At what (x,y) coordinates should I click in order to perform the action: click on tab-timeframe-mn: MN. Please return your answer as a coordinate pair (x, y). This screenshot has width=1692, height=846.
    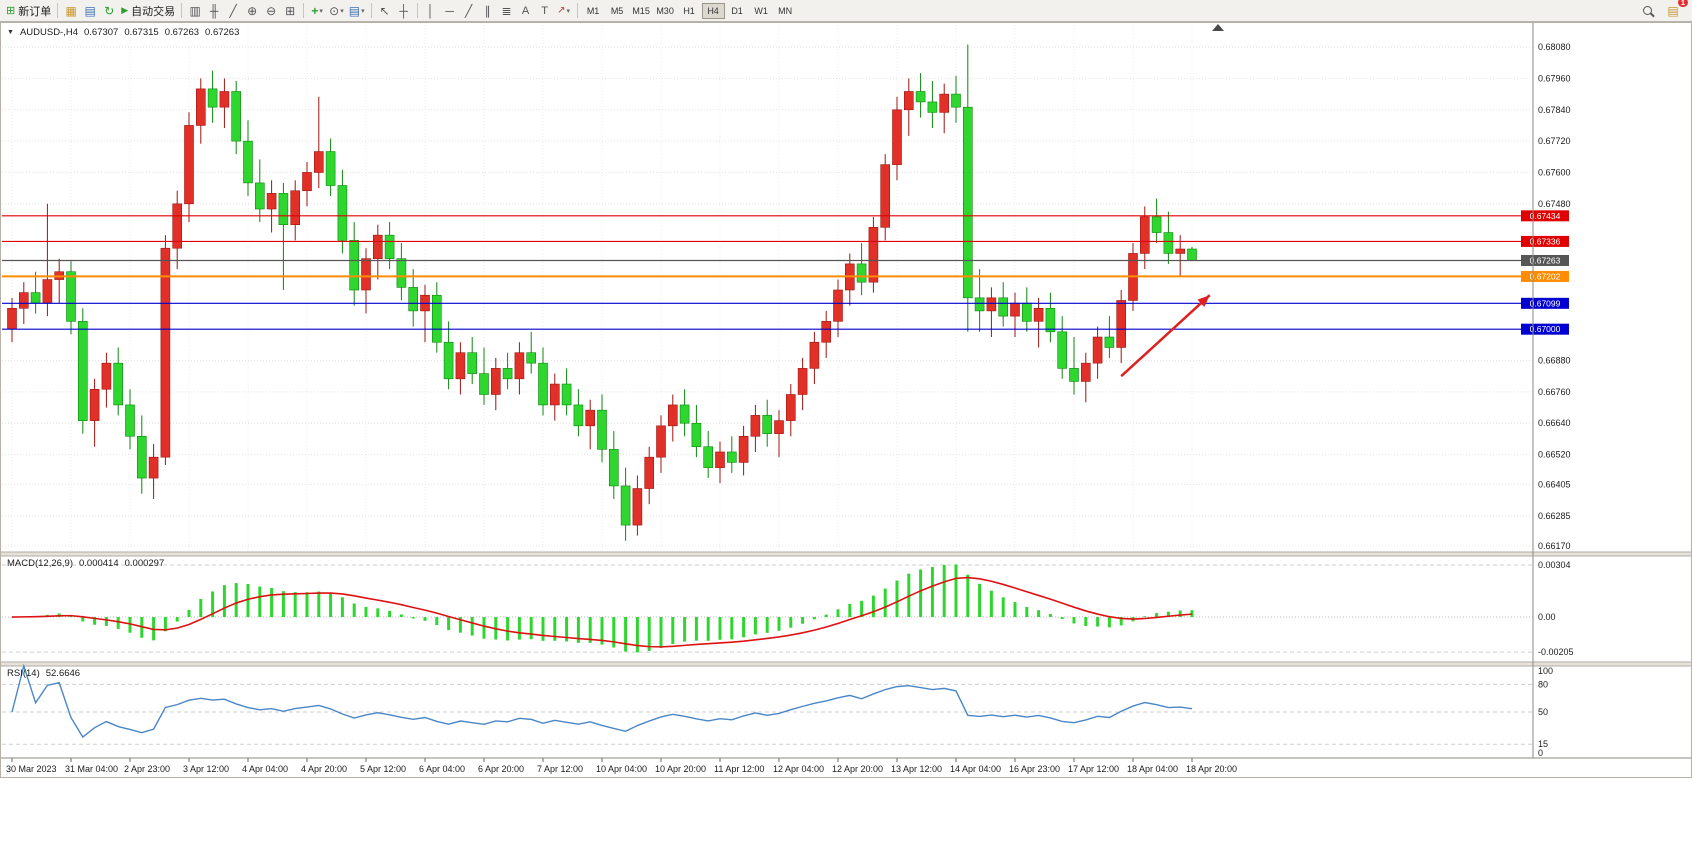
    Looking at the image, I should click on (785, 10).